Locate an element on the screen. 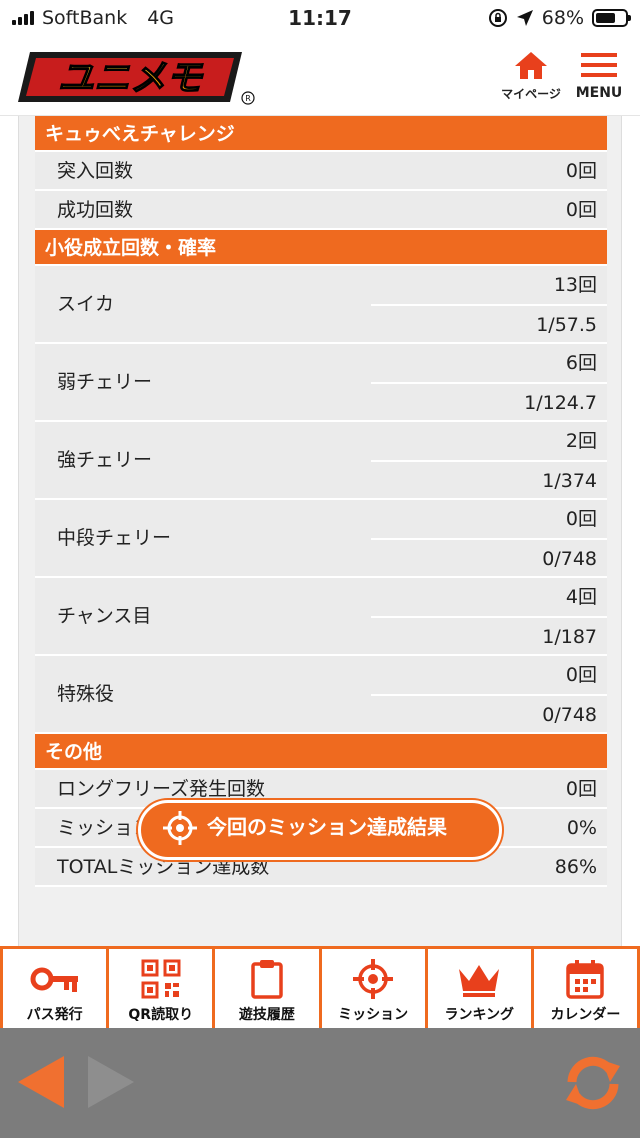 This screenshot has width=640, height=1138. carrier: SoftBank is located at coordinates (85, 18).